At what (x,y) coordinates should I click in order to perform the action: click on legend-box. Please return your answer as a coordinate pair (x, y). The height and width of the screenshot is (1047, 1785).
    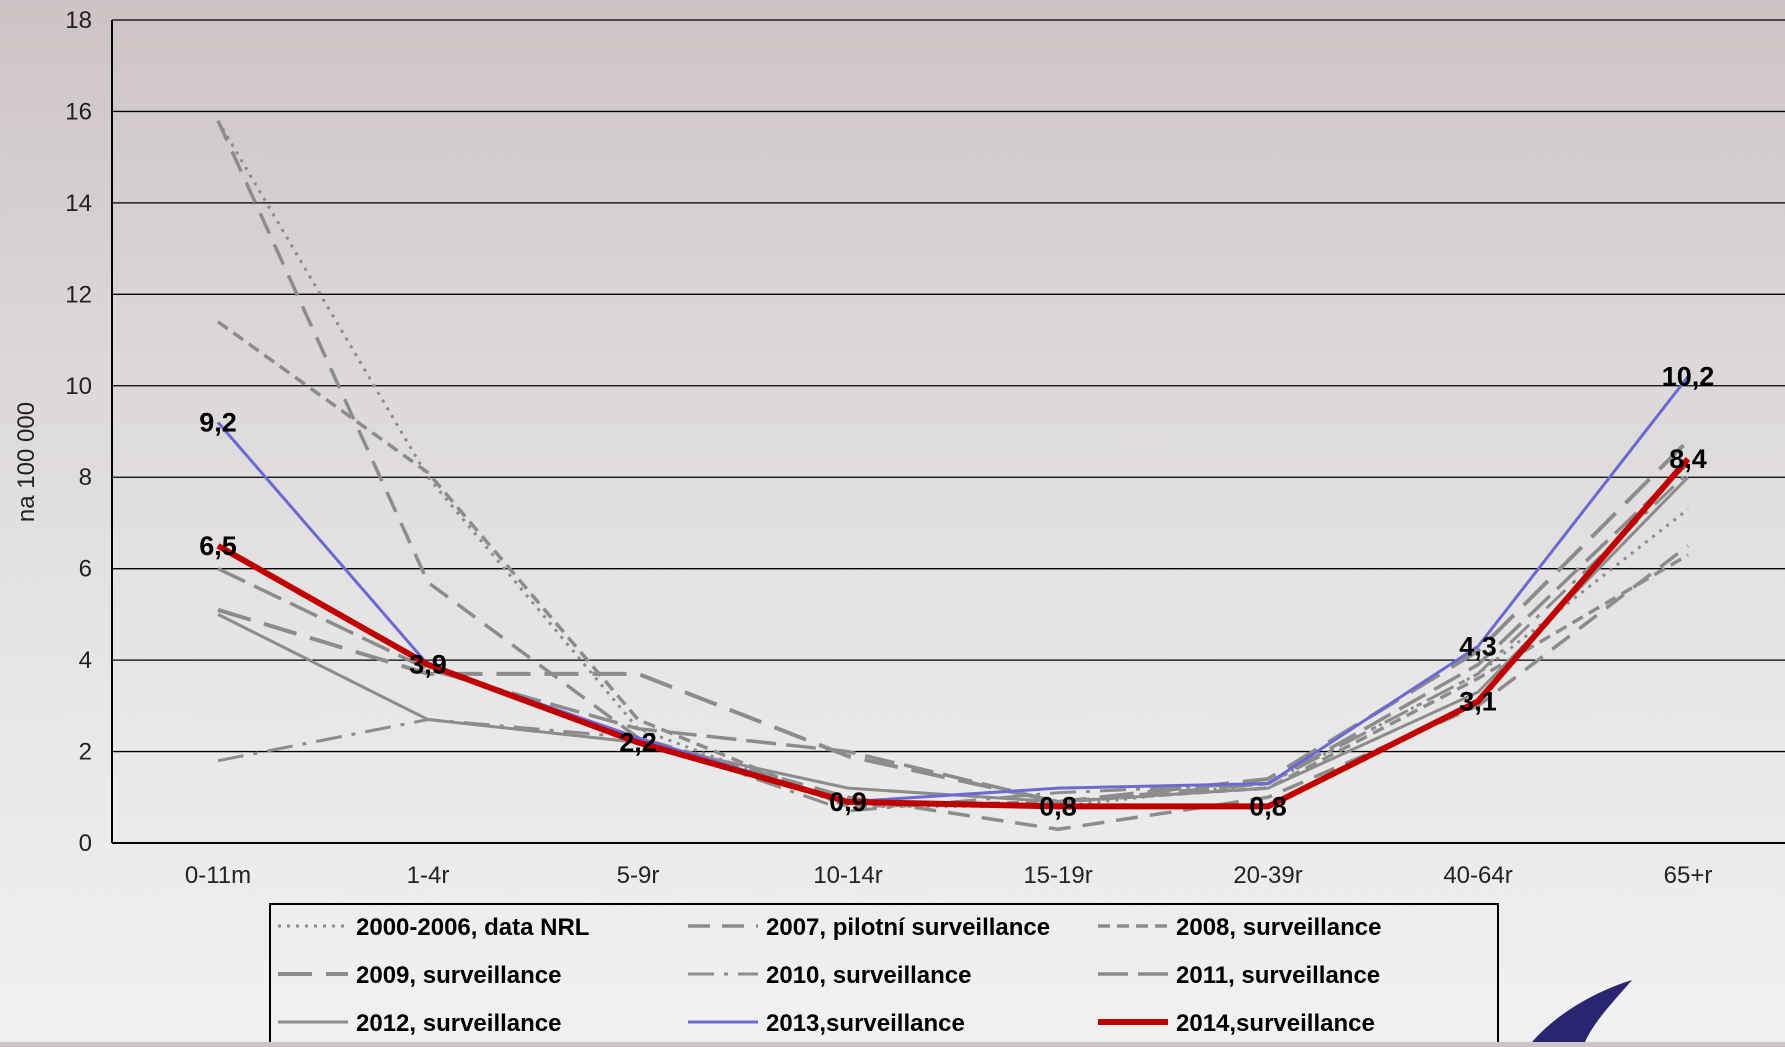
    Looking at the image, I should click on (884, 975).